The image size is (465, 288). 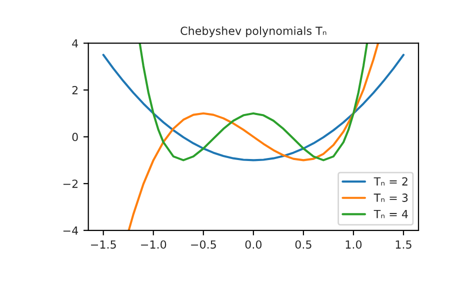 What do you see at coordinates (404, 244) in the screenshot?
I see `x-tick-label: 1.5` at bounding box center [404, 244].